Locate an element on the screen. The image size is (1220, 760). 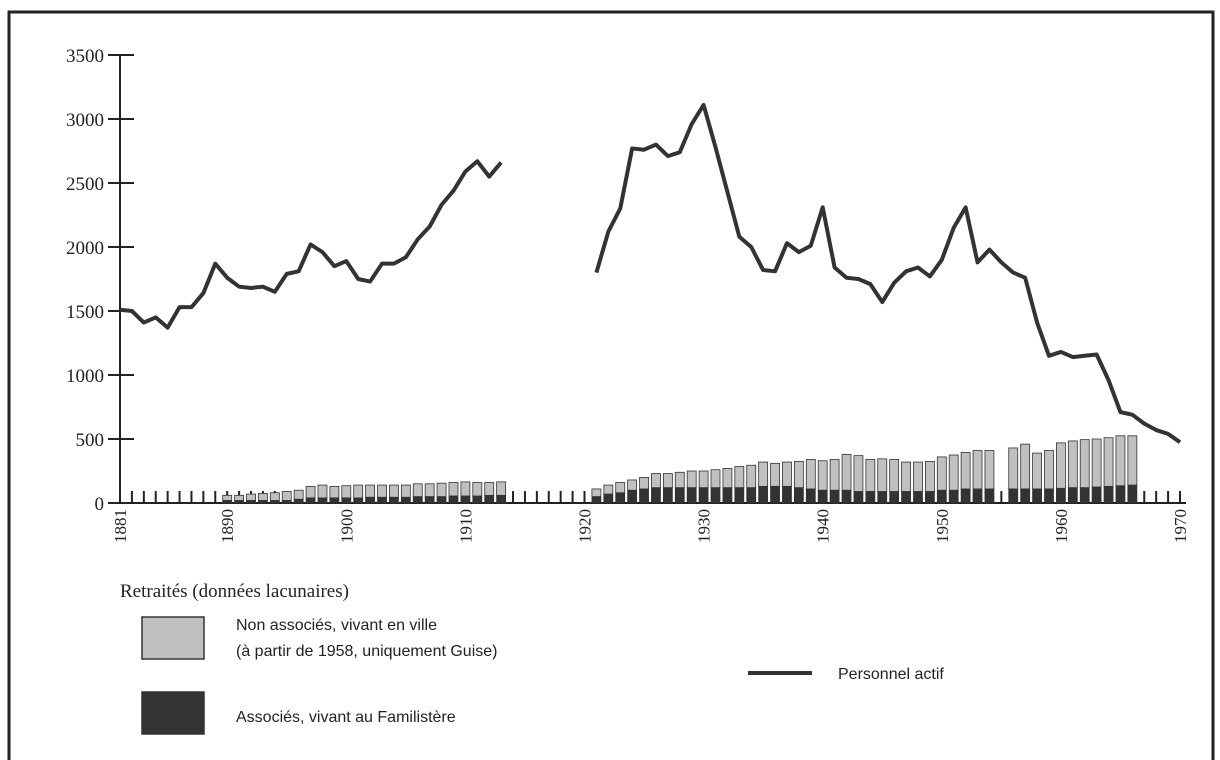
x-tick-label: 1960 is located at coordinates (1061, 526).